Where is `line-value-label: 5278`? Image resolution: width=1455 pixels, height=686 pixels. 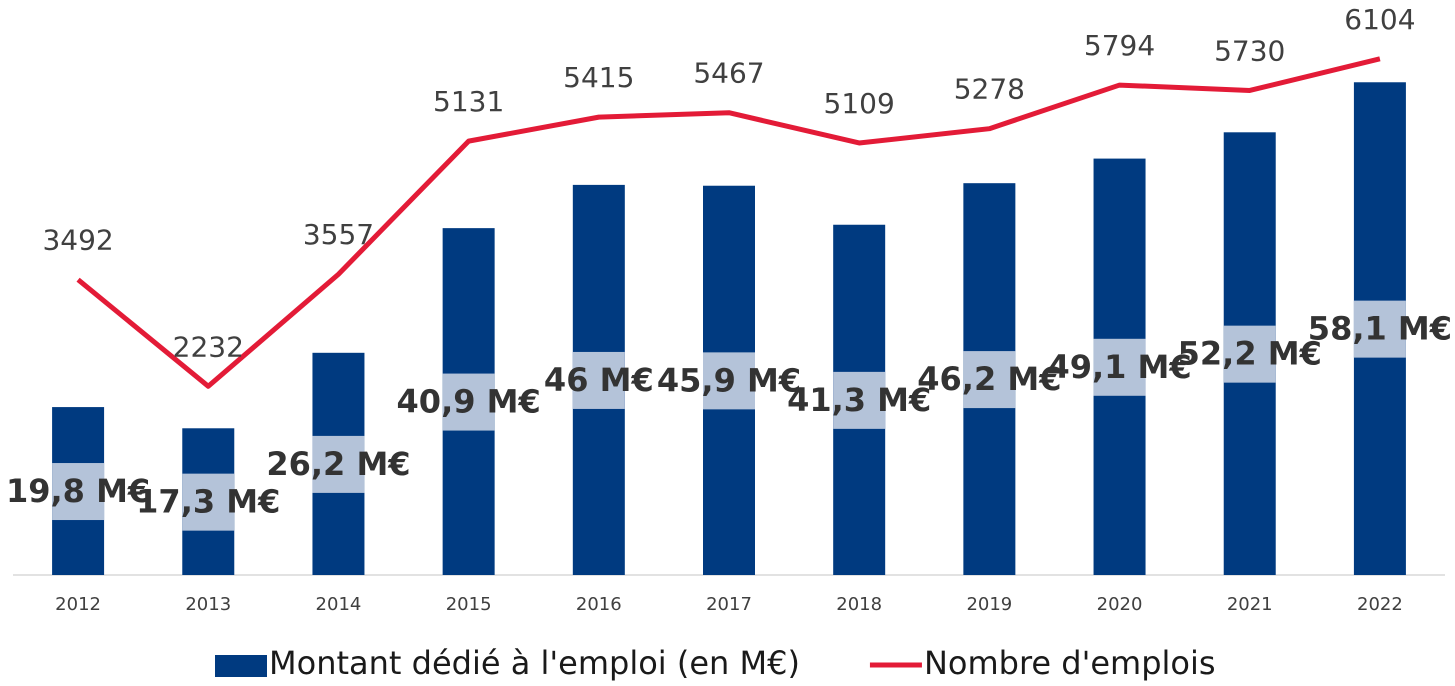
line-value-label: 5278 is located at coordinates (989, 89).